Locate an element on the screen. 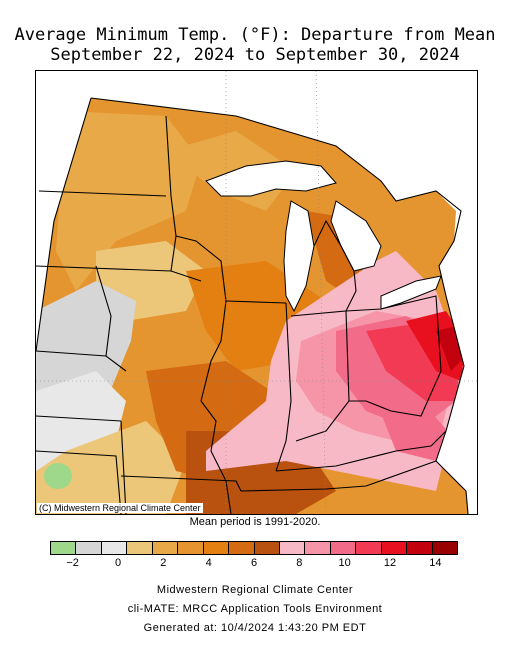 The image size is (510, 663). legend-tick-label: 2 is located at coordinates (163, 563).